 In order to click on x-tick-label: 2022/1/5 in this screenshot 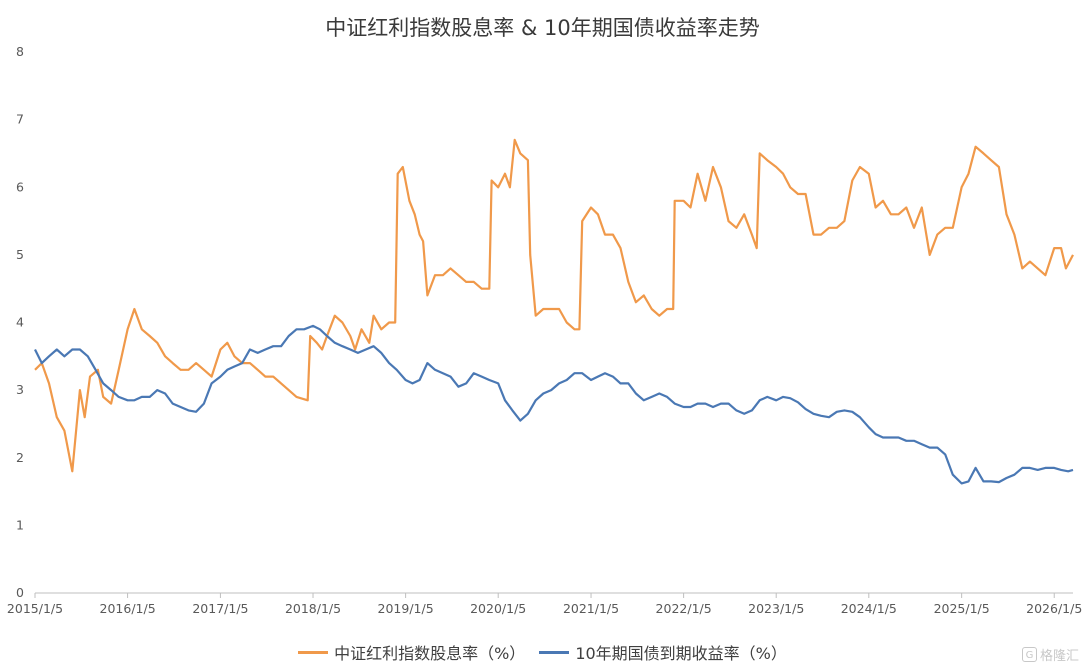, I will do `click(684, 608)`.